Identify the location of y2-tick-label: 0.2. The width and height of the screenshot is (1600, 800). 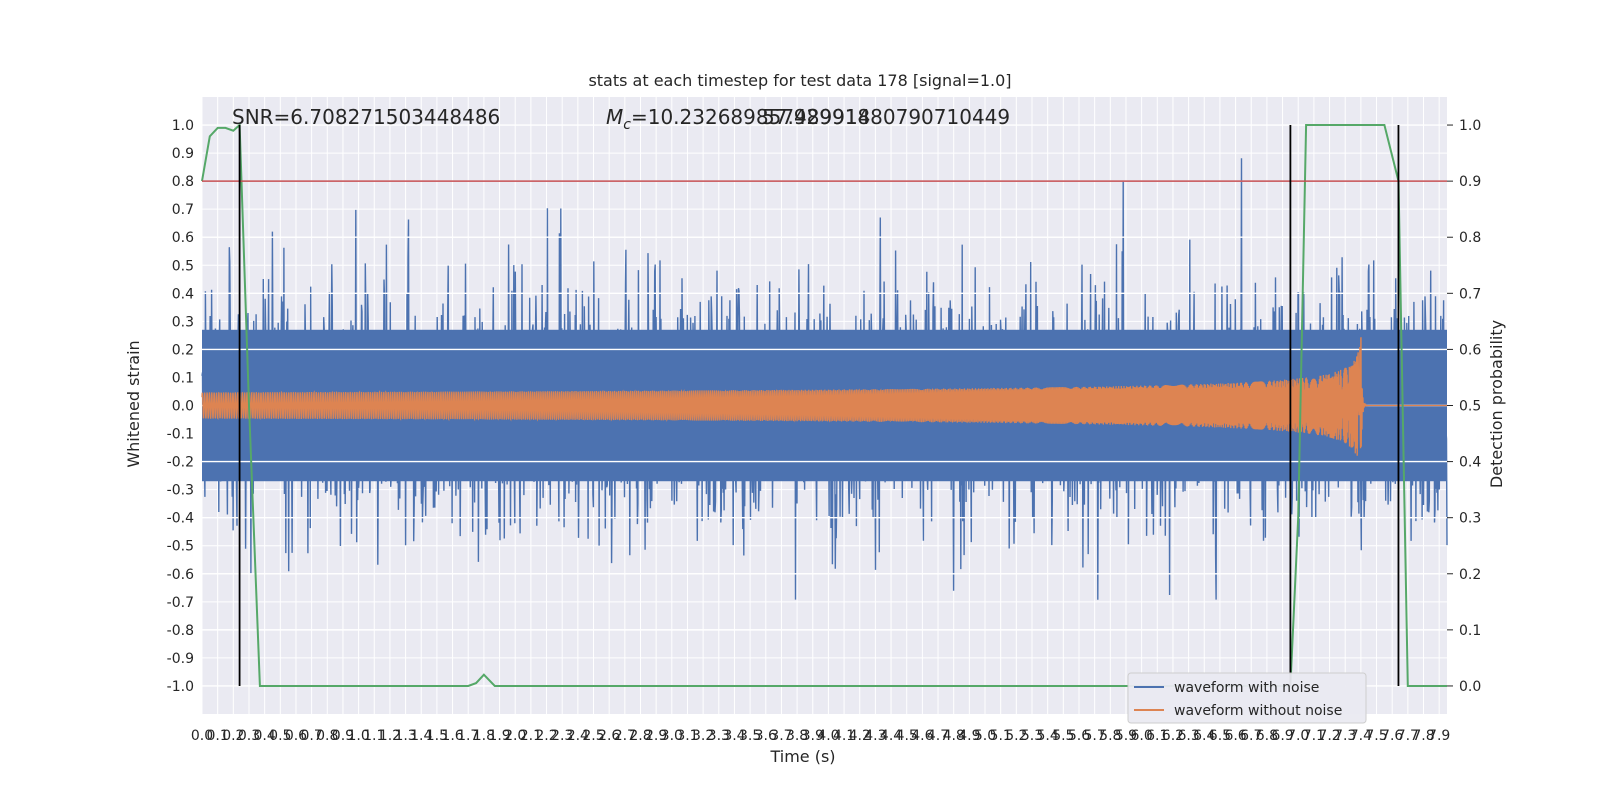
(1470, 575).